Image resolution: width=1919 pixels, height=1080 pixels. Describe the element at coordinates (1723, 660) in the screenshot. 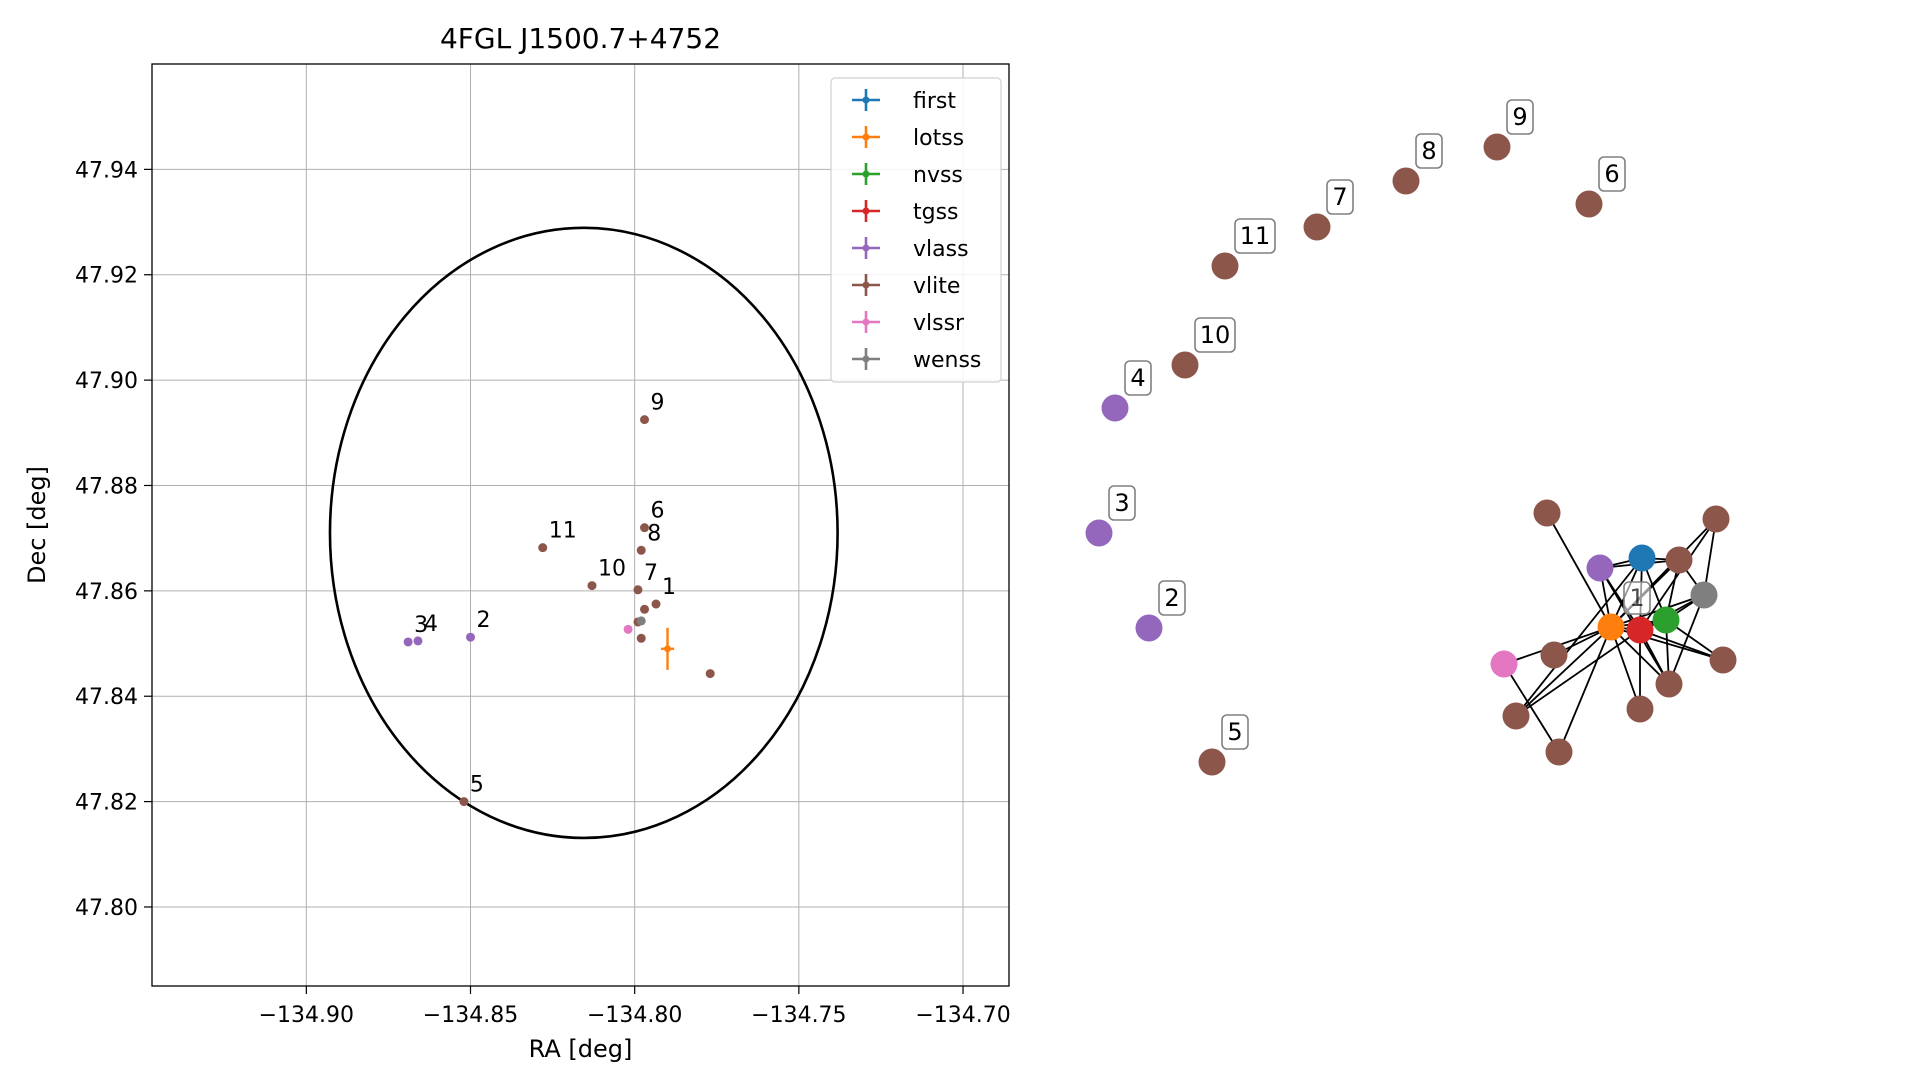

I see `graph-node-vlite-d` at that location.